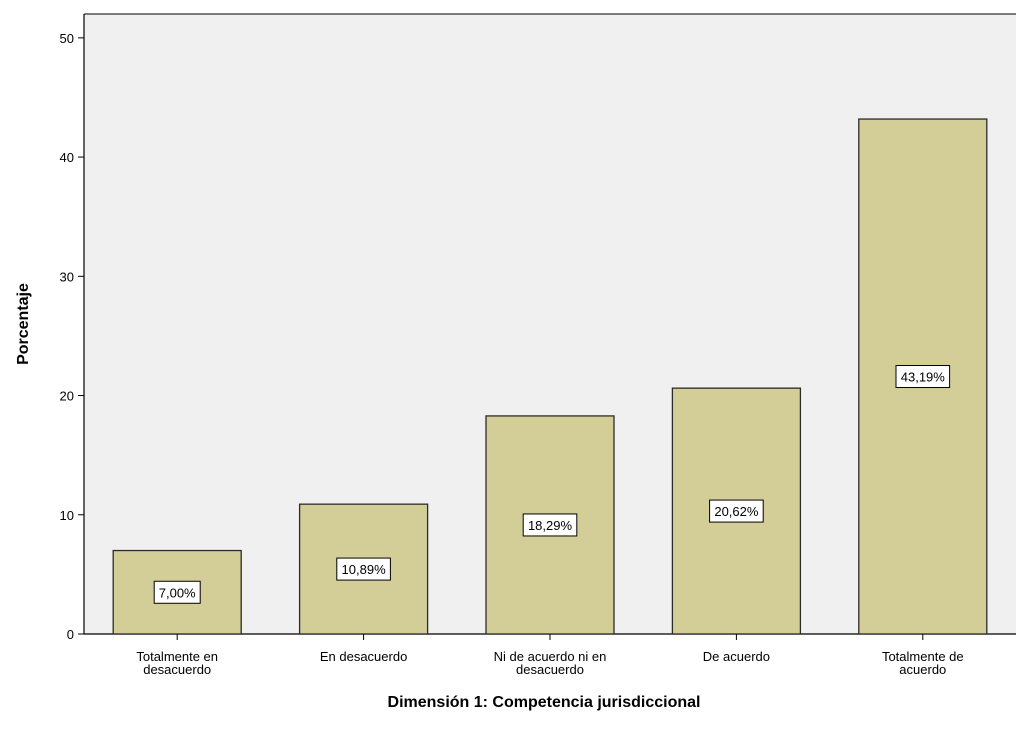 The width and height of the screenshot is (1016, 729). I want to click on x-tick-label: acuerdo, so click(922, 669).